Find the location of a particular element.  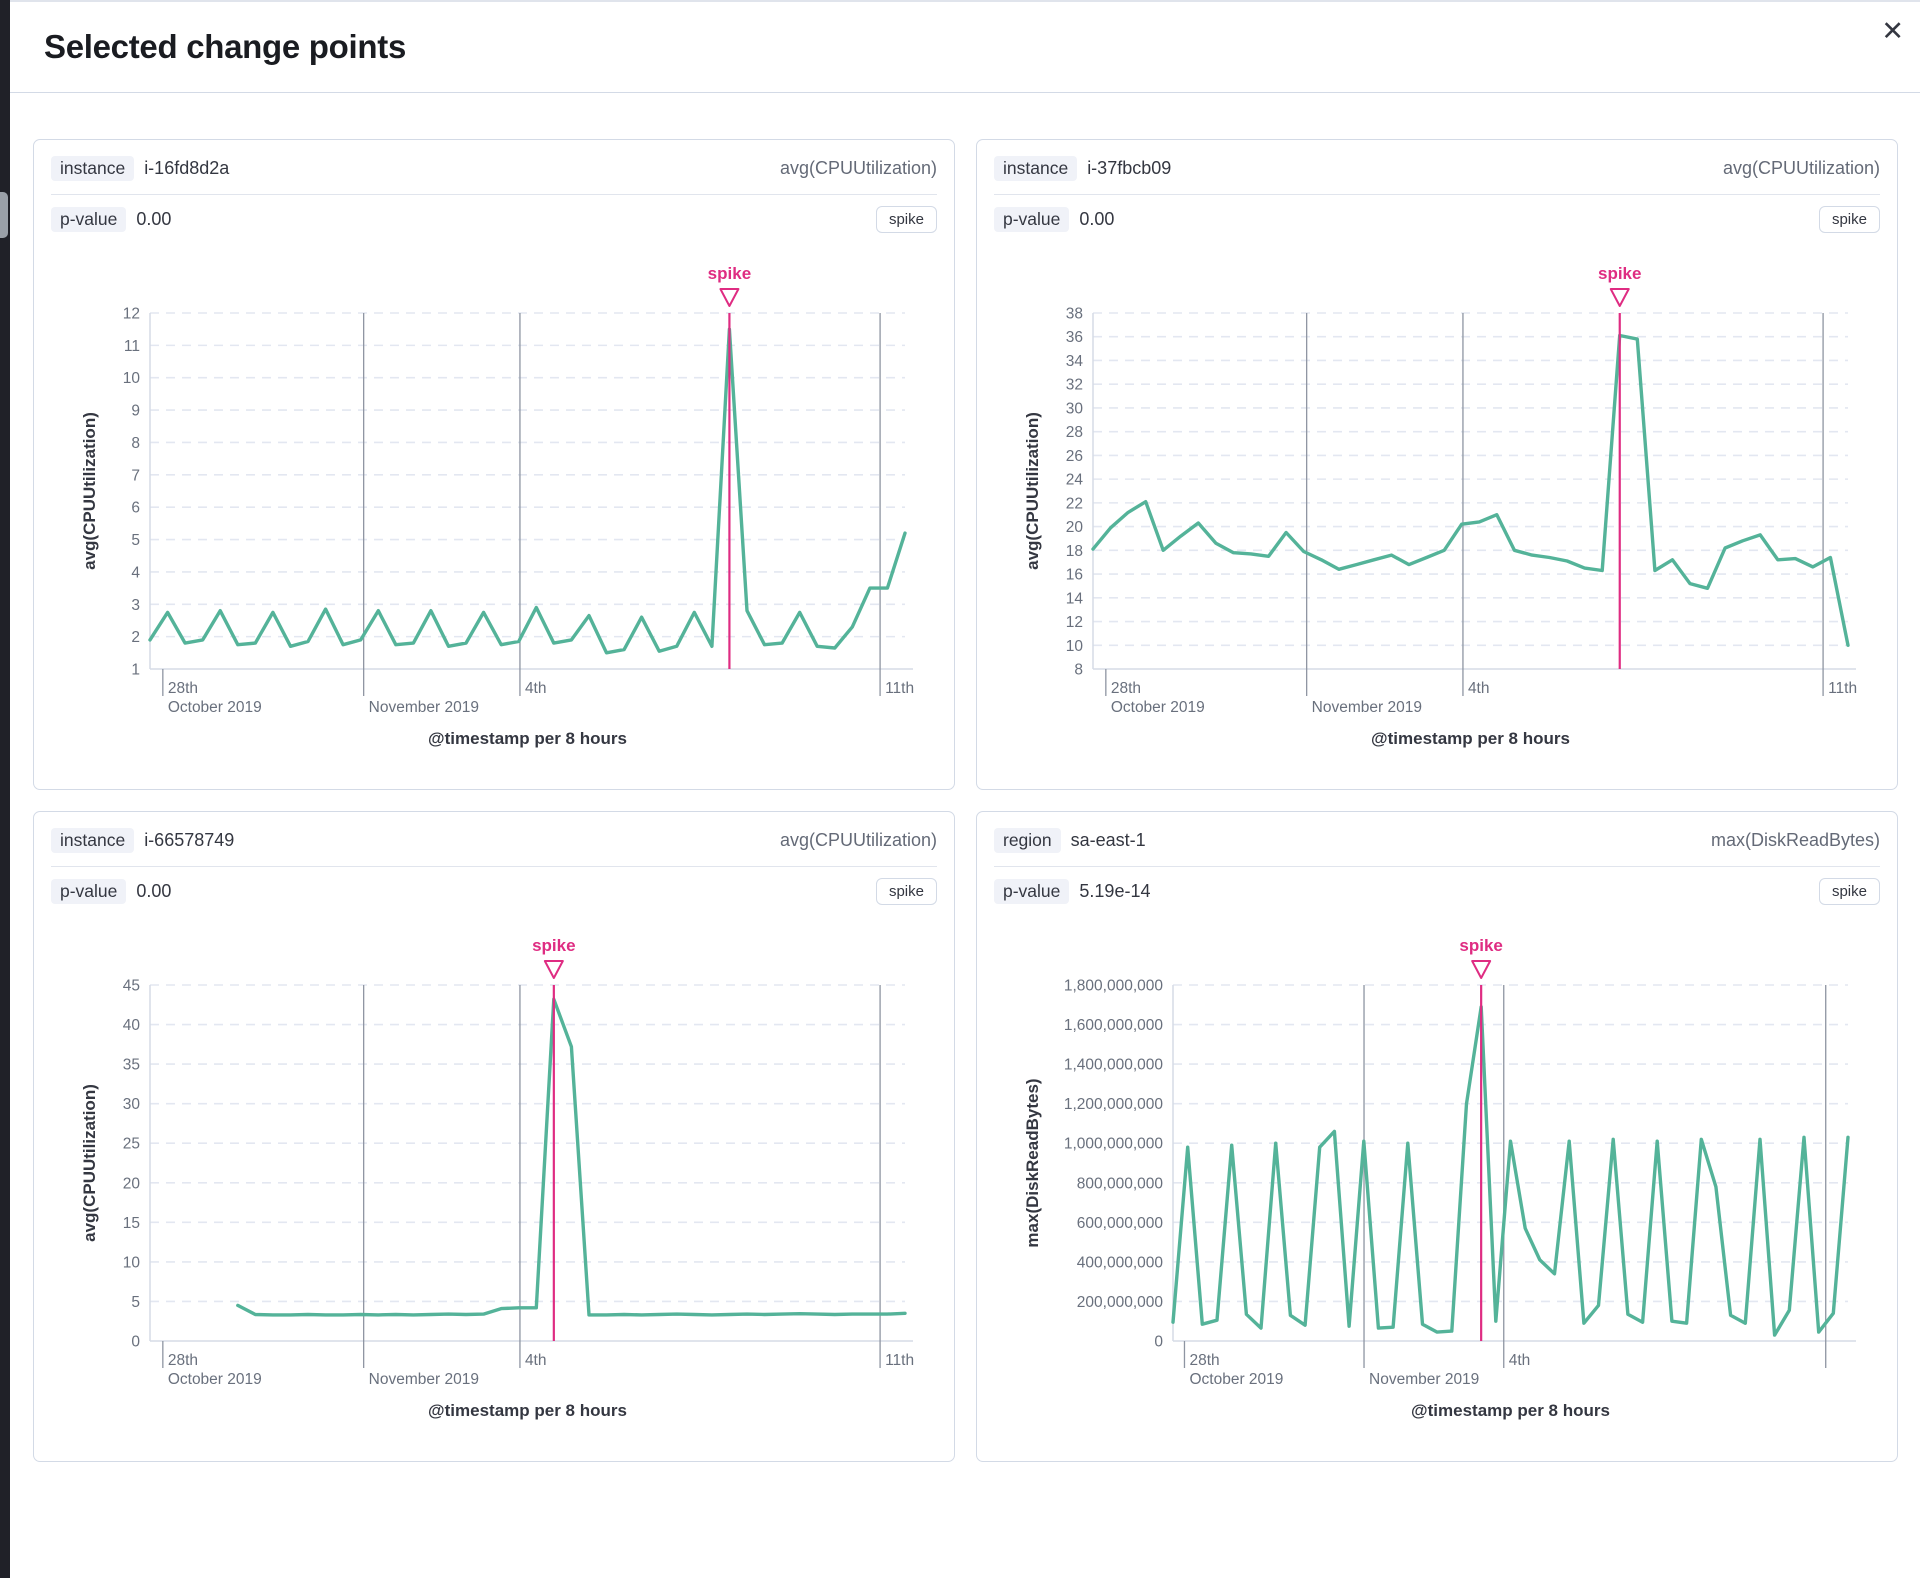

split-field-value: i-66578749 is located at coordinates (189, 840).